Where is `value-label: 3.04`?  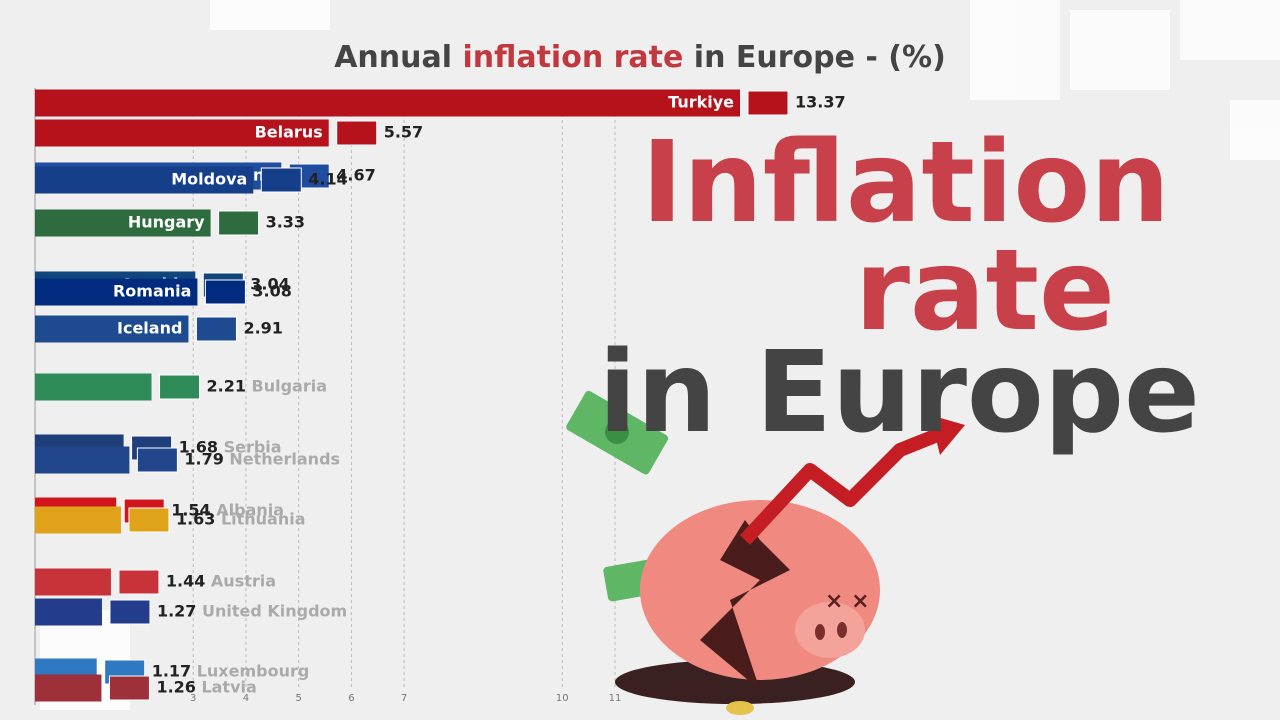 value-label: 3.04 is located at coordinates (269, 284).